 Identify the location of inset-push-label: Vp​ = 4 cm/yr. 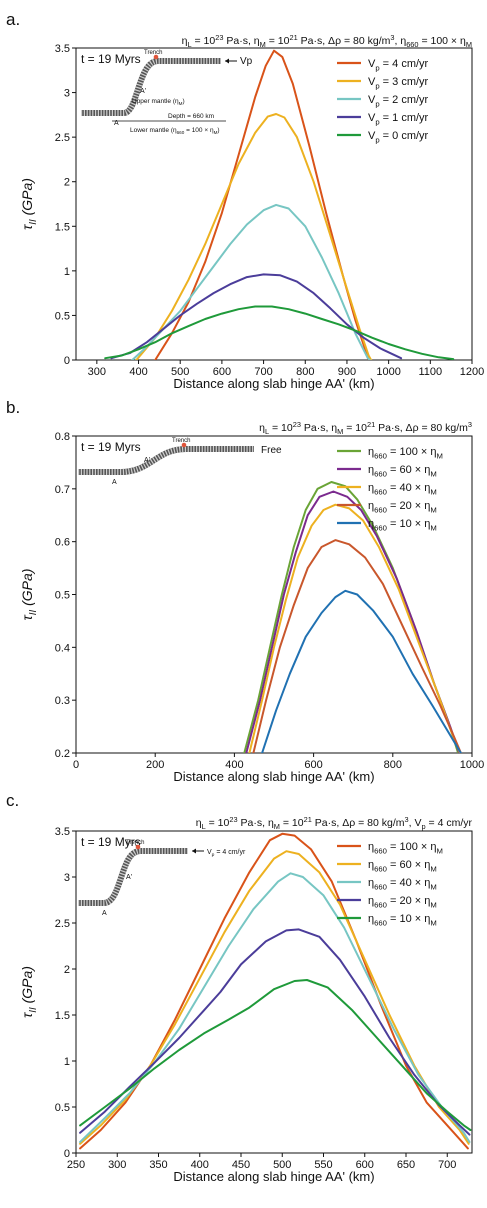
(226, 853).